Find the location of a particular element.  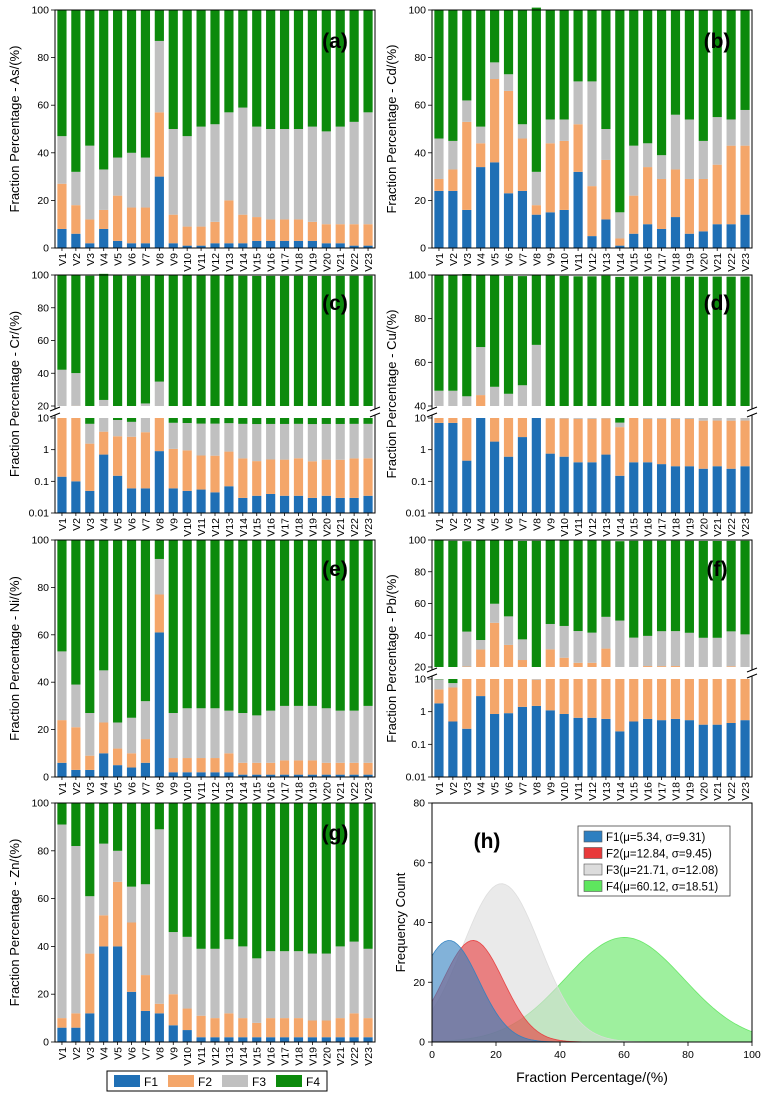

axis-break-mark is located at coordinates (752, 670).